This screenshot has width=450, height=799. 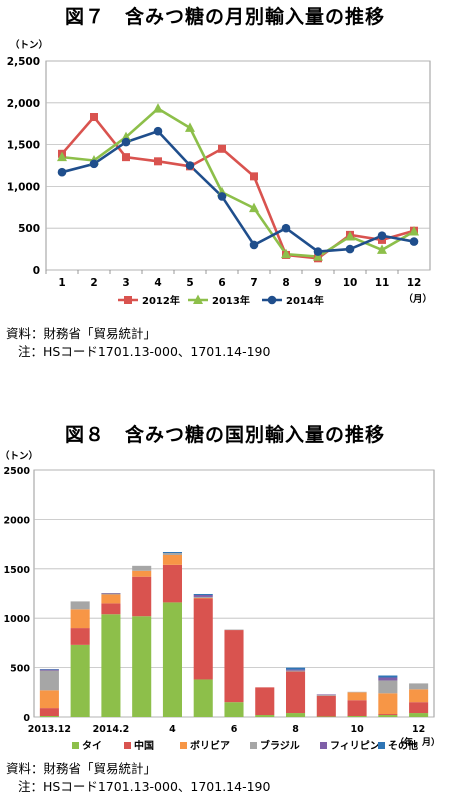 I want to click on x-tick-label: 3, so click(x=125, y=283).